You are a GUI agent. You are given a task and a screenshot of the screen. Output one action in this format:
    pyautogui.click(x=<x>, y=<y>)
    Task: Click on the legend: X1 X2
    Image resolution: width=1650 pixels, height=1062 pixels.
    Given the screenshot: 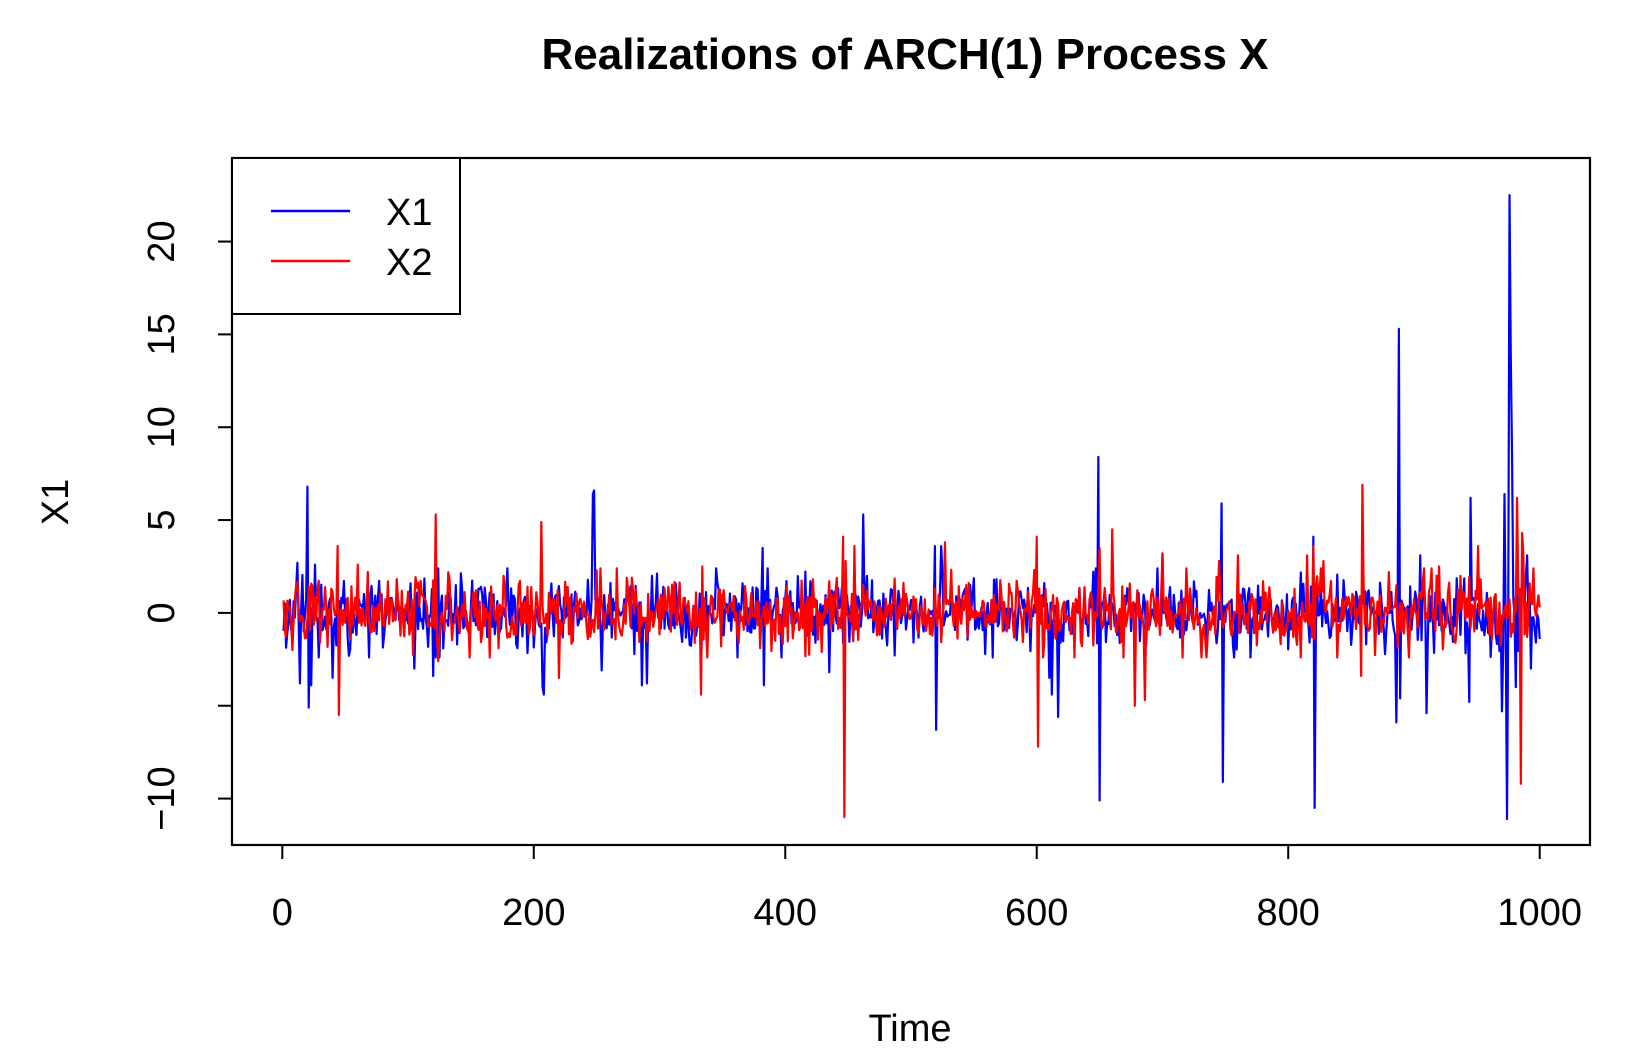 What is the action you would take?
    pyautogui.click(x=346, y=236)
    